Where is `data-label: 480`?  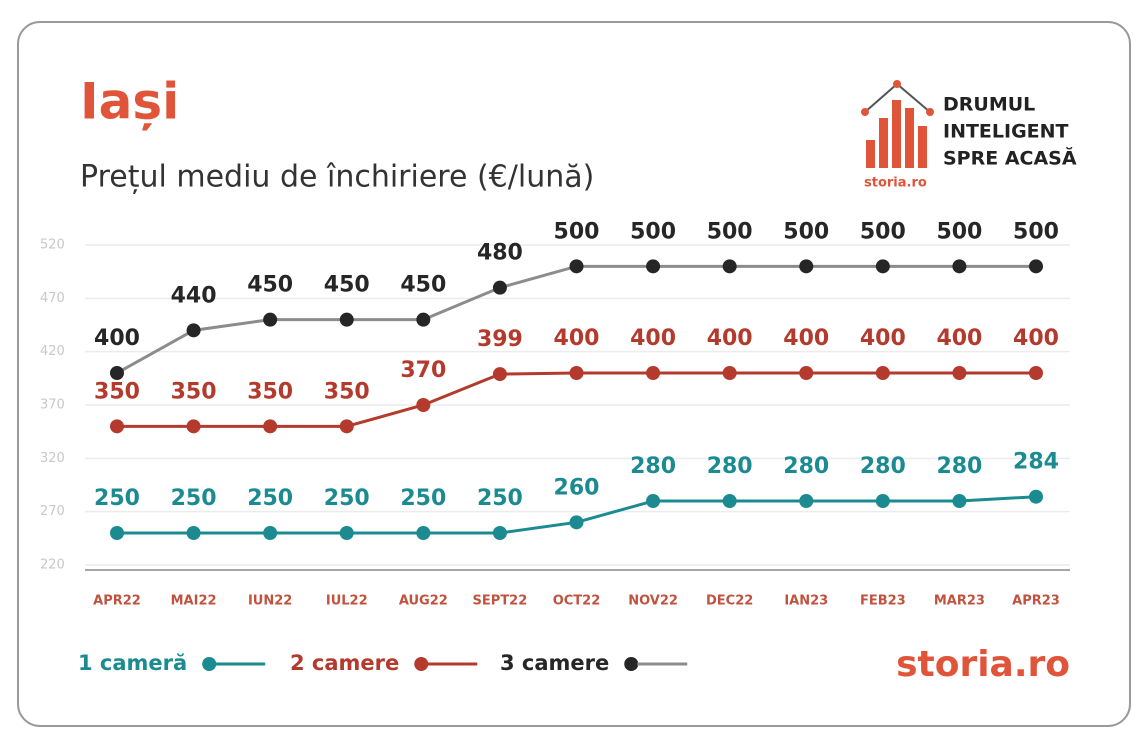 data-label: 480 is located at coordinates (500, 253).